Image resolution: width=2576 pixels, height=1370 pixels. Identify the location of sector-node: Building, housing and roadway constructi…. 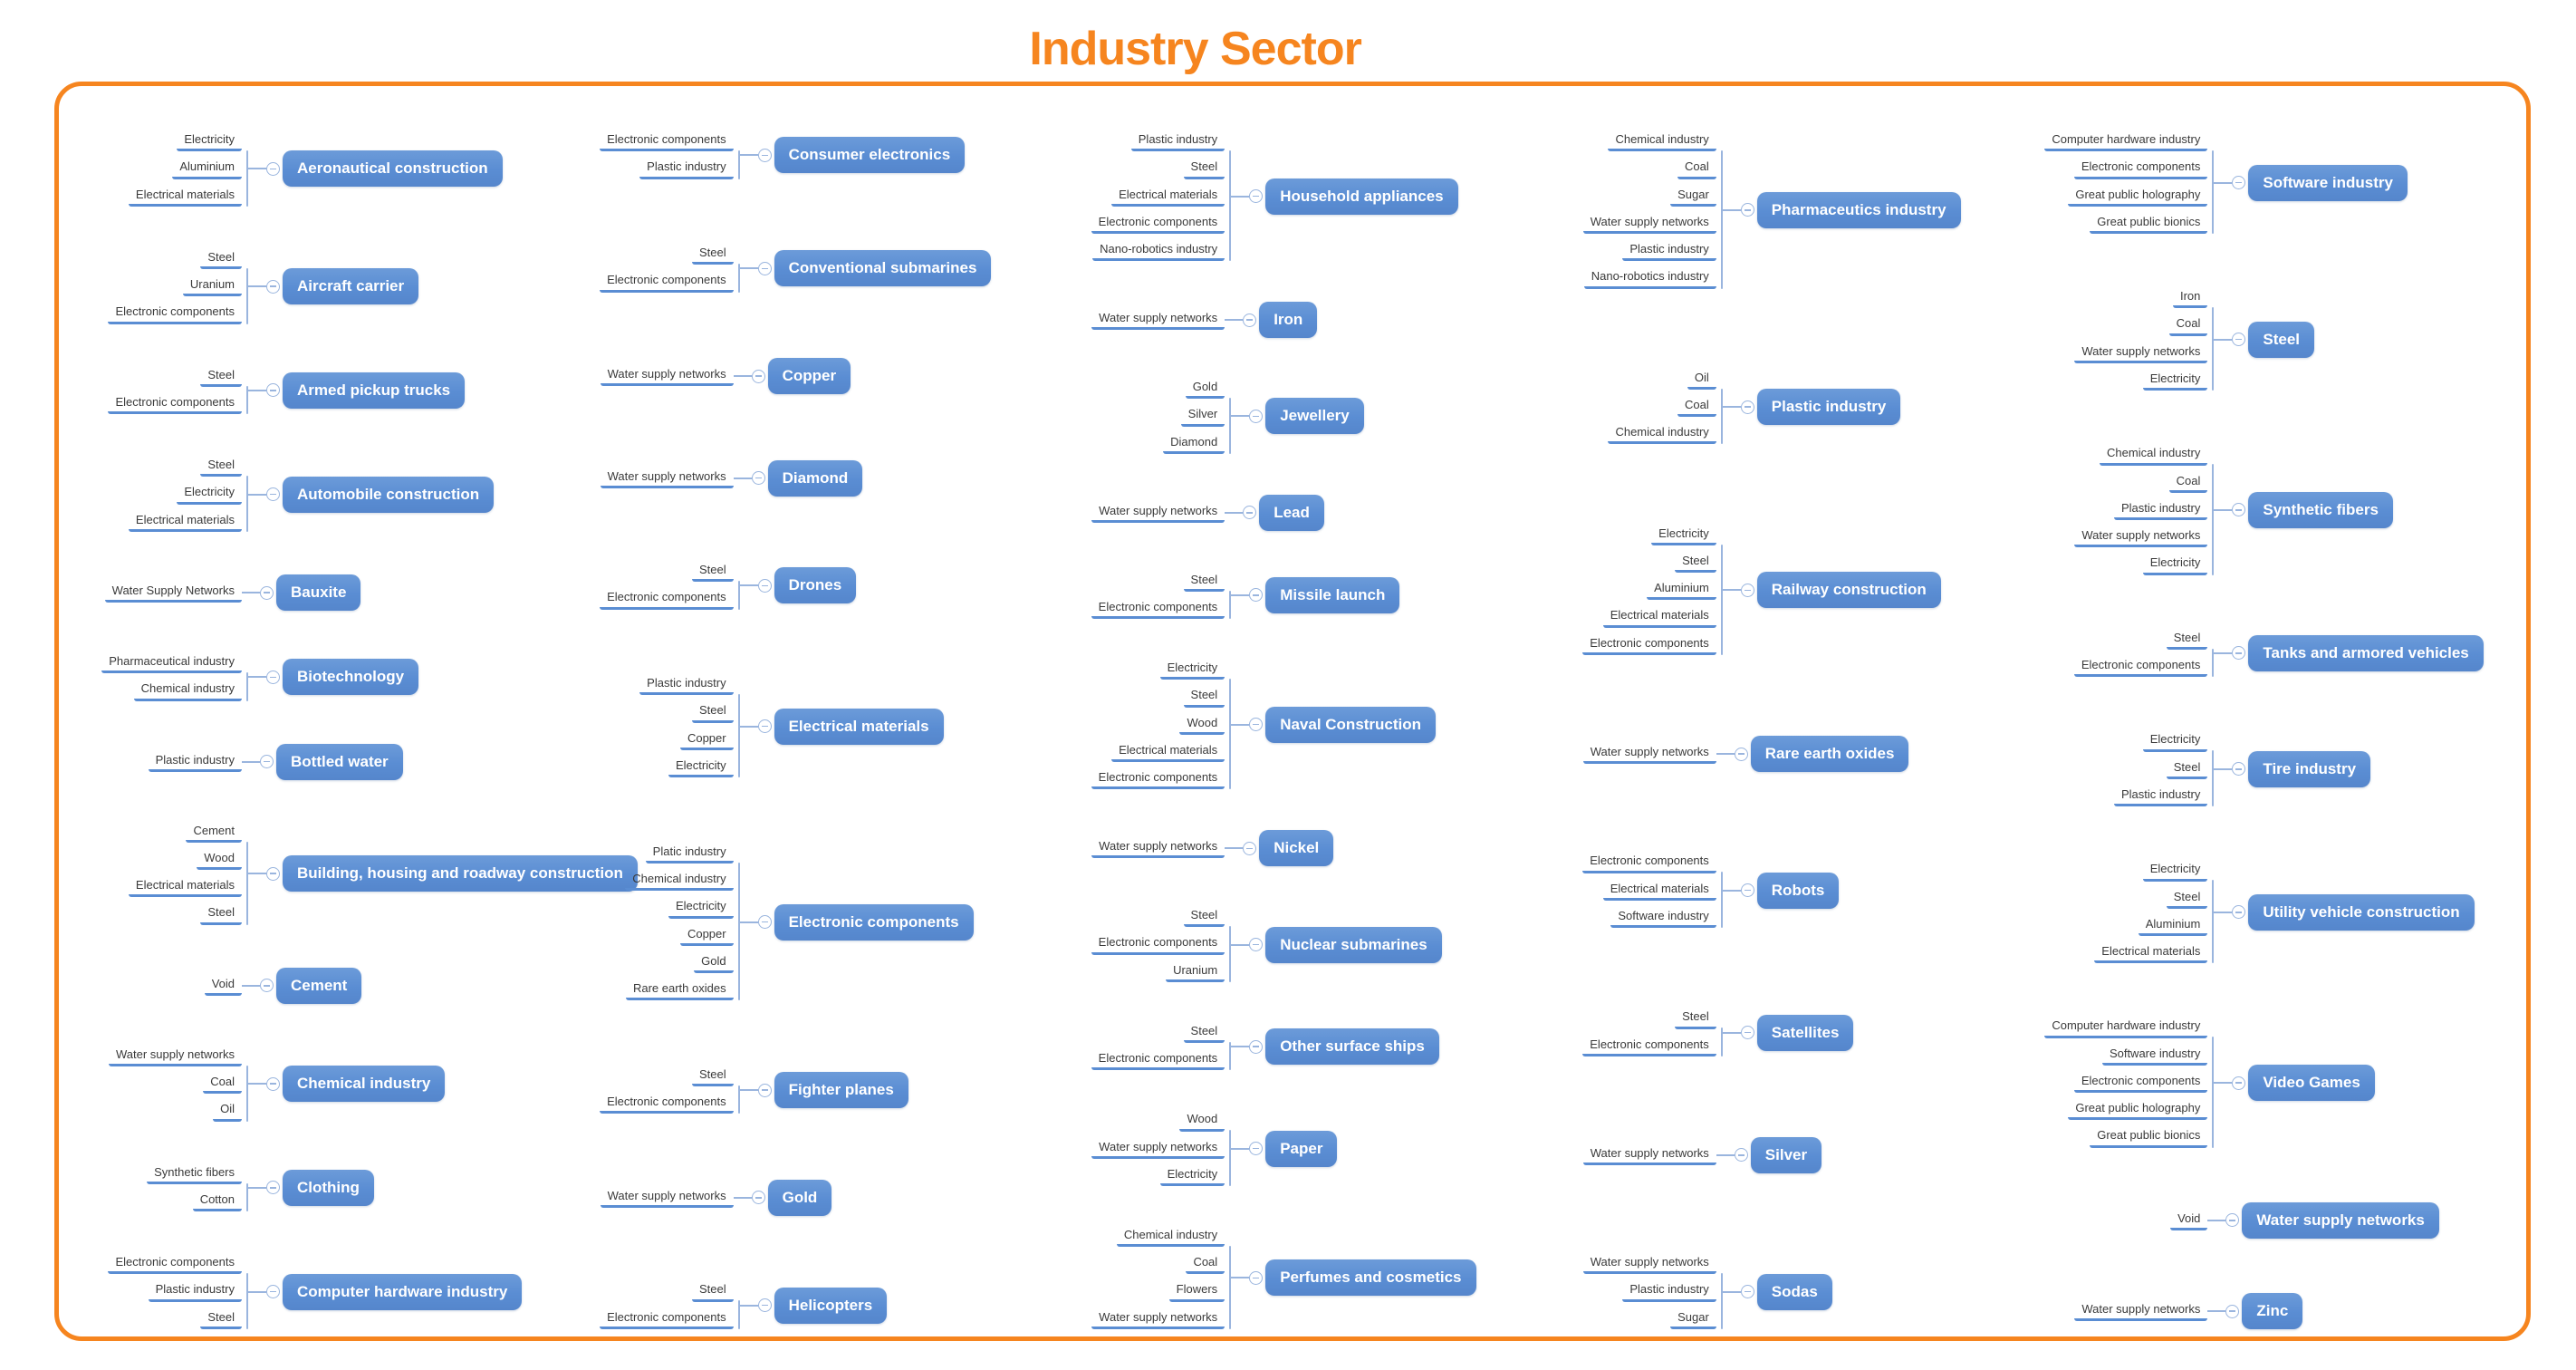
(460, 873).